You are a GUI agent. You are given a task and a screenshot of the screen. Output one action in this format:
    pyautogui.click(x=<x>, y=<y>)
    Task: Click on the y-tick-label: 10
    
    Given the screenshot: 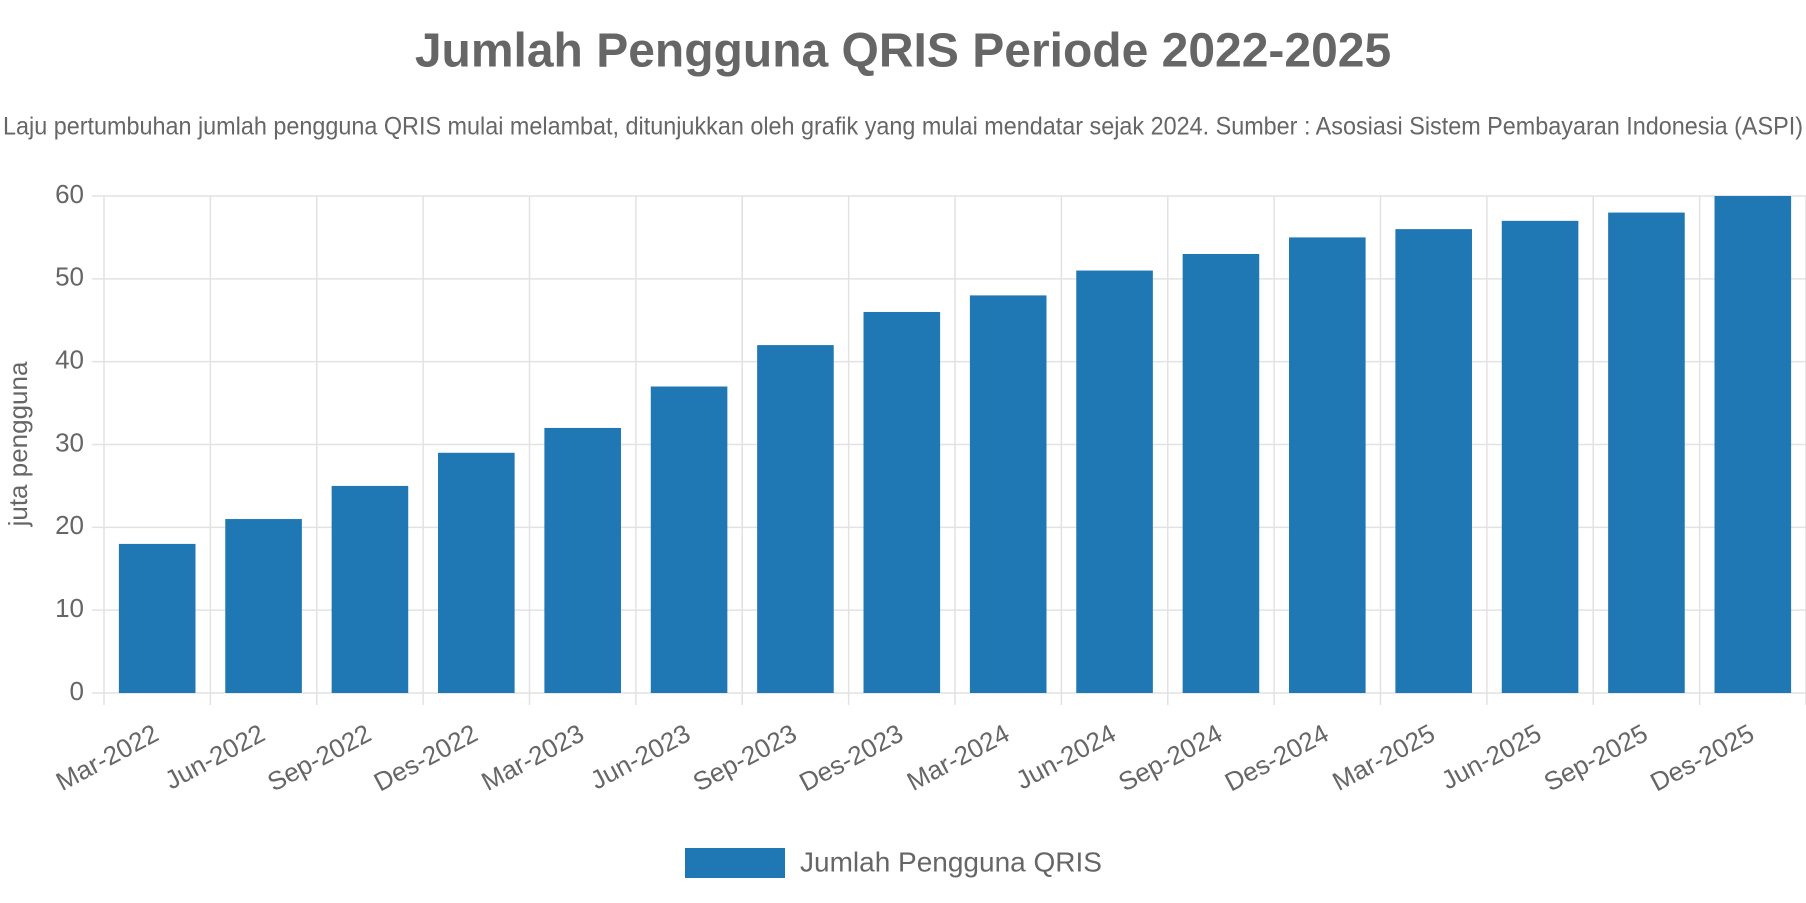 What is the action you would take?
    pyautogui.click(x=69, y=608)
    